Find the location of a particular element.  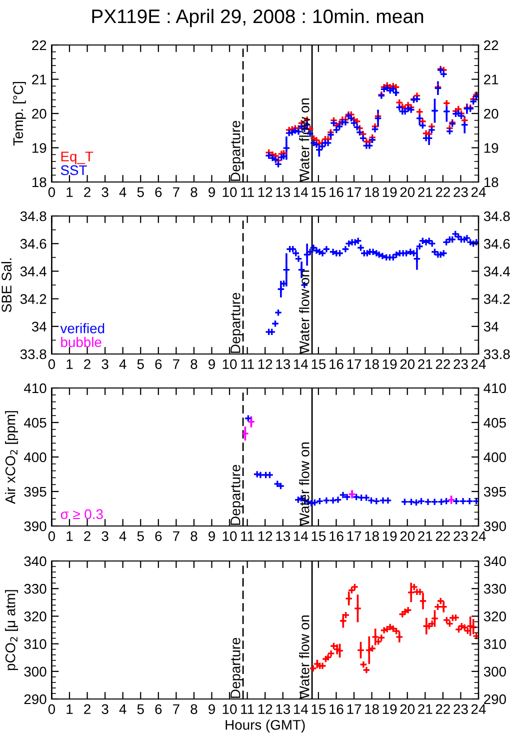

text: Eq_T is located at coordinates (77, 158).